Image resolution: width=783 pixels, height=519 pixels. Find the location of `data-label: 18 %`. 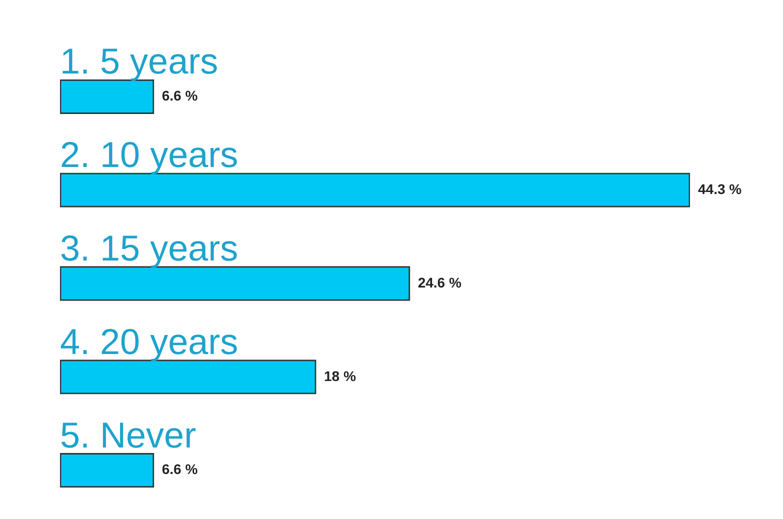

data-label: 18 % is located at coordinates (340, 376).